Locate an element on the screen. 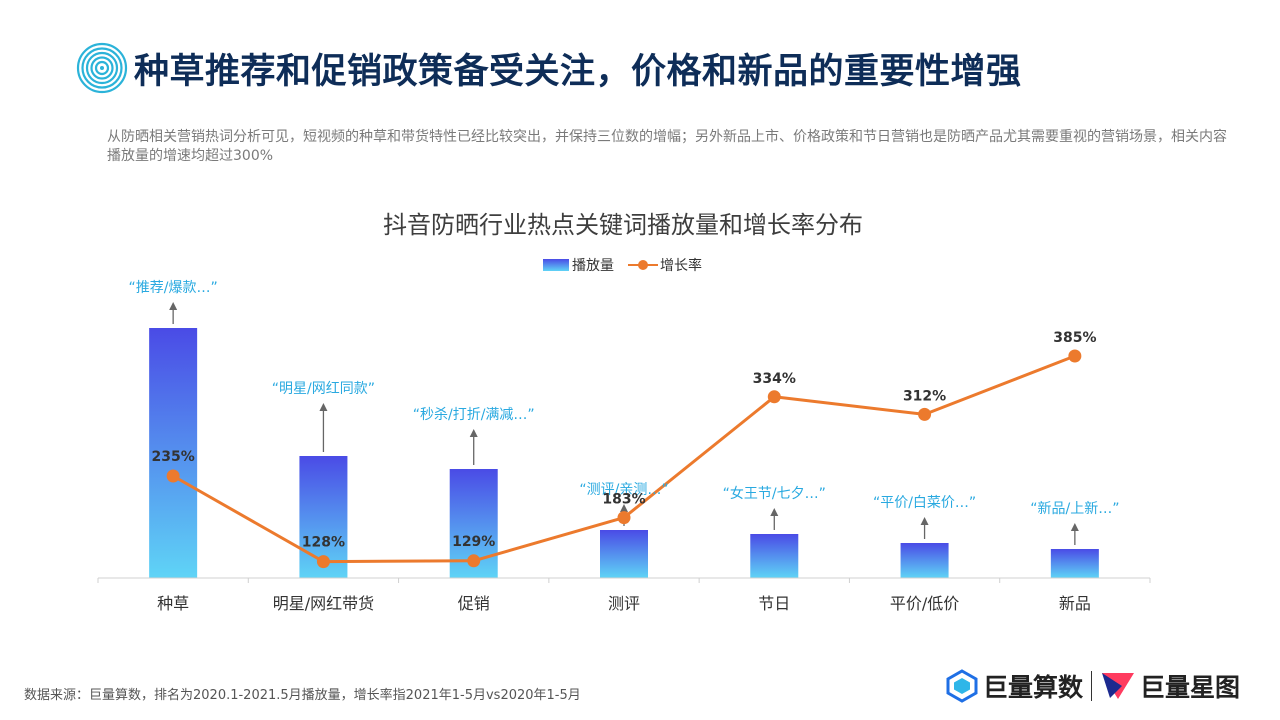  x-tick-label: 节日 is located at coordinates (774, 603).